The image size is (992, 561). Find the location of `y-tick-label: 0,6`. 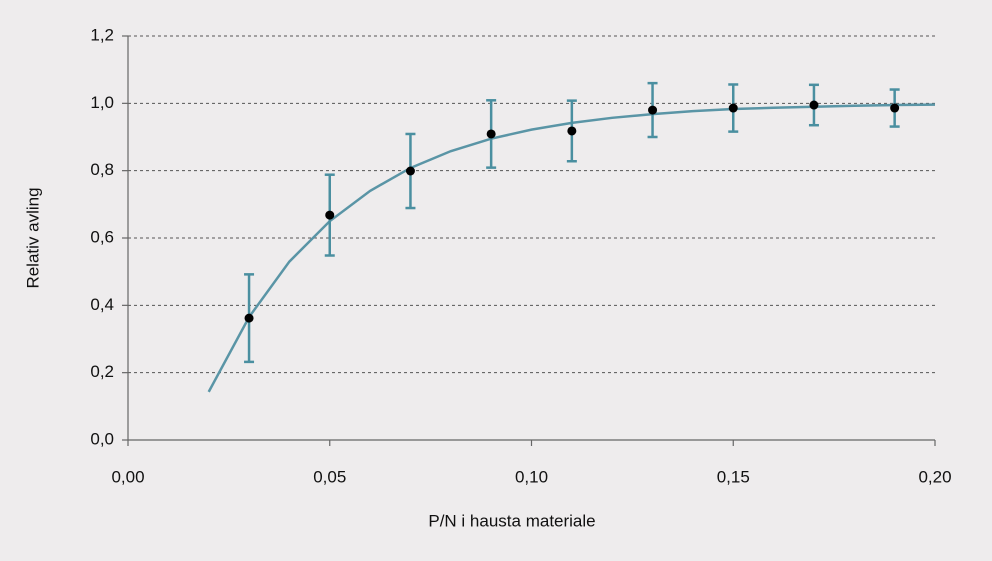

y-tick-label: 0,6 is located at coordinates (102, 236).